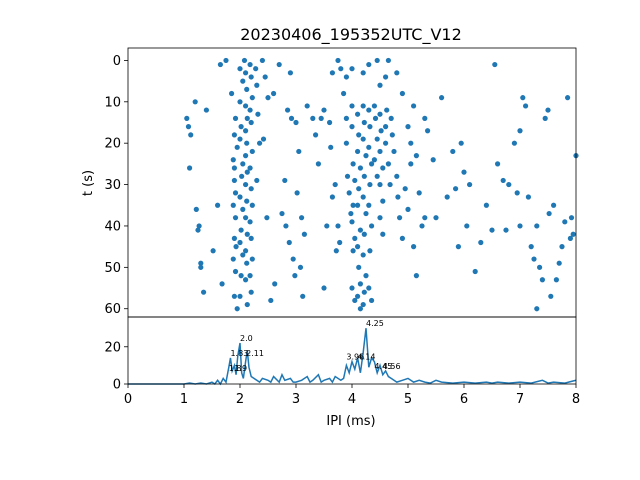 This screenshot has height=480, width=640. What do you see at coordinates (520, 399) in the screenshot?
I see `x-tick-label: 7` at bounding box center [520, 399].